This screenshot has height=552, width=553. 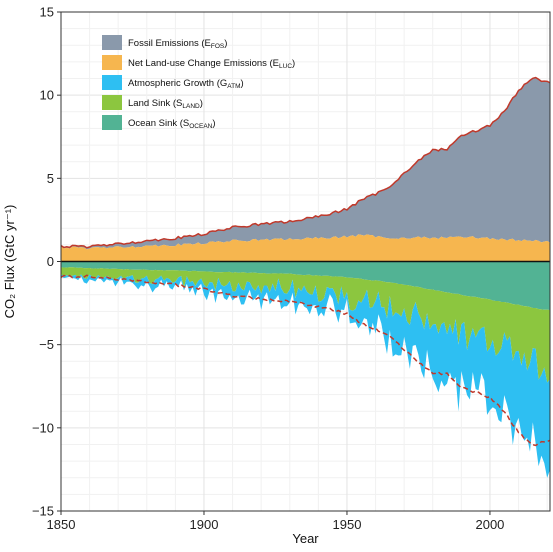 I want to click on y-tick-label: 10, so click(x=47, y=95).